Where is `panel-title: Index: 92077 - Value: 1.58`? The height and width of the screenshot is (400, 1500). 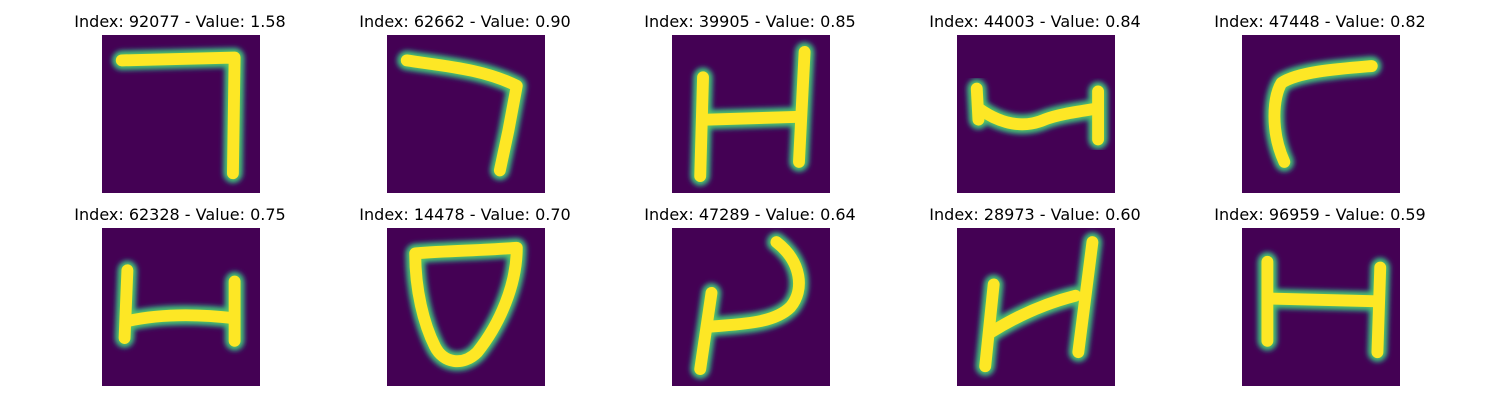 panel-title: Index: 92077 - Value: 1.58 is located at coordinates (180, 21).